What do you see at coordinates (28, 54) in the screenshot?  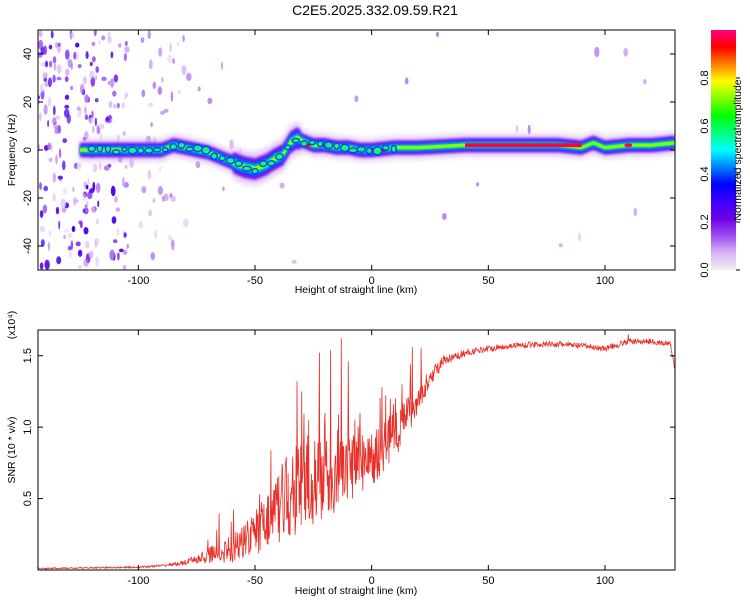 I see `y-tick-label: 40` at bounding box center [28, 54].